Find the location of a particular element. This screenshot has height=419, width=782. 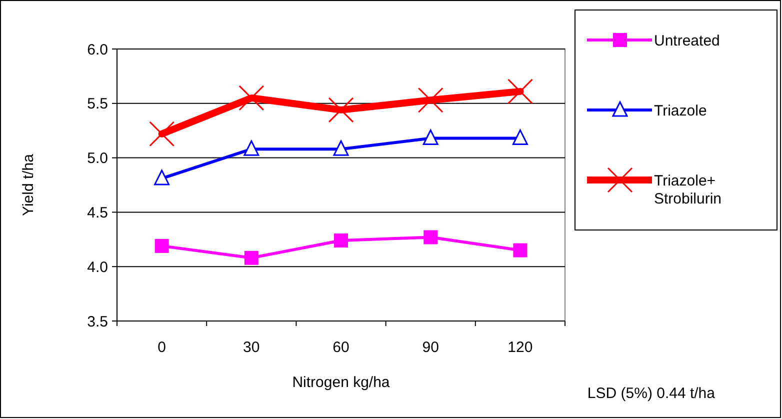

y-tick-label: 4.5 is located at coordinates (97, 213).